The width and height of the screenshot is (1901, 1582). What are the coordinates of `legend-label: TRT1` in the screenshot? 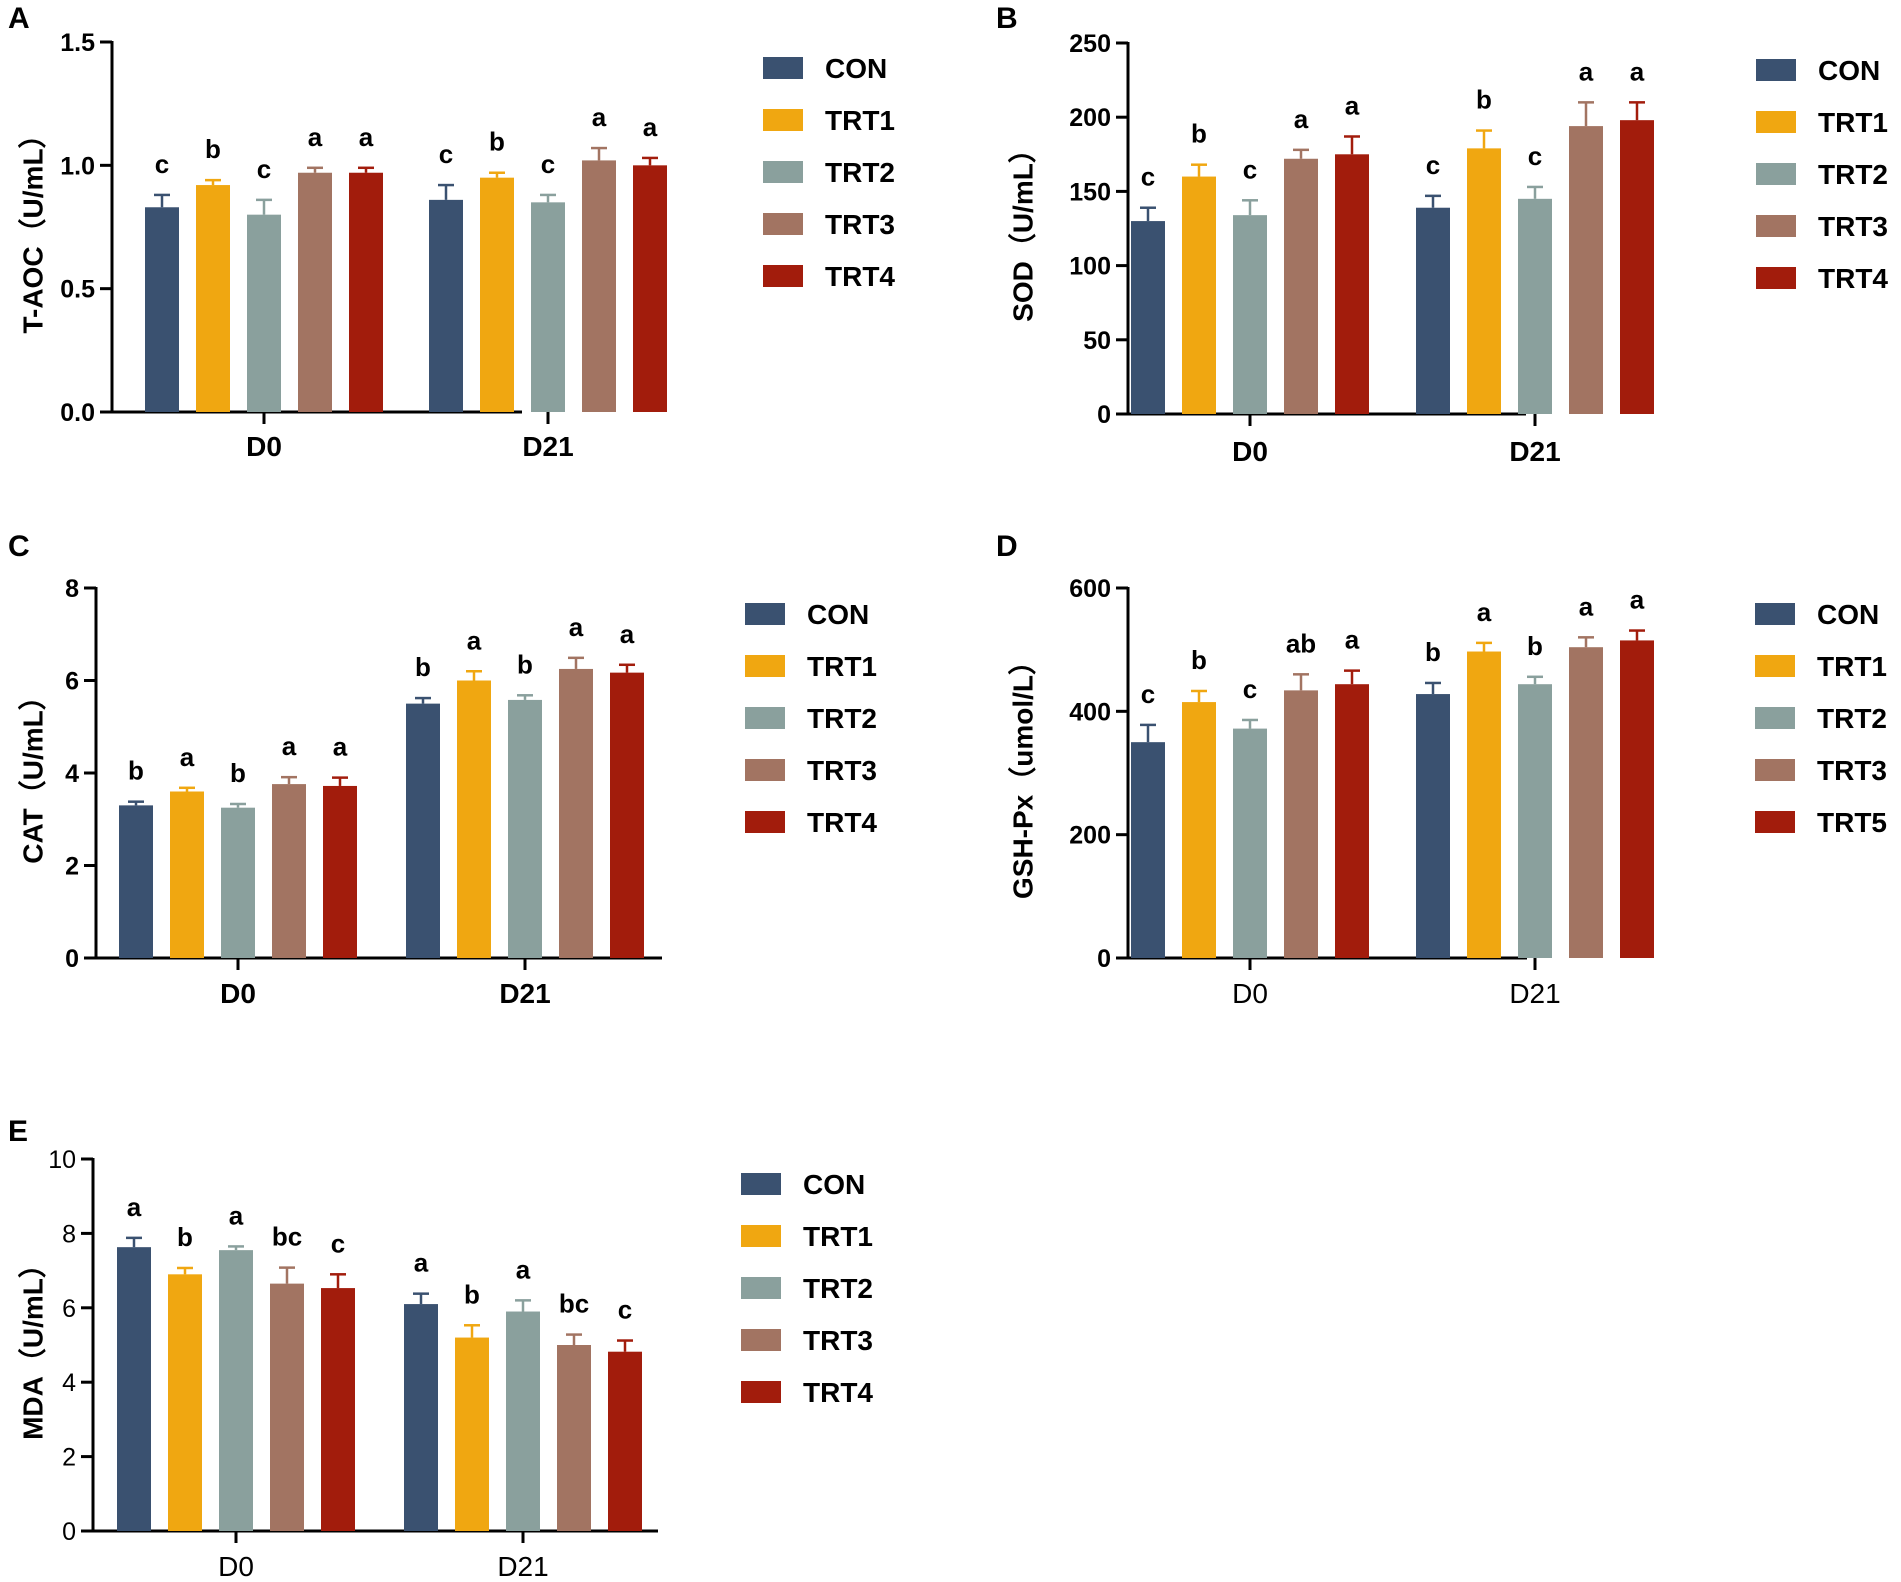 It's located at (1853, 122).